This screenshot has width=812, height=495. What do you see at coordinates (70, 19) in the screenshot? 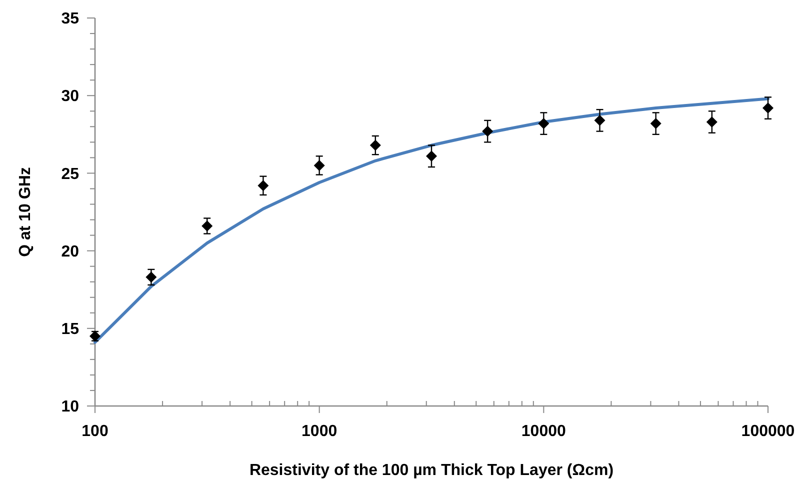
I see `y-tick-label: 35` at bounding box center [70, 19].